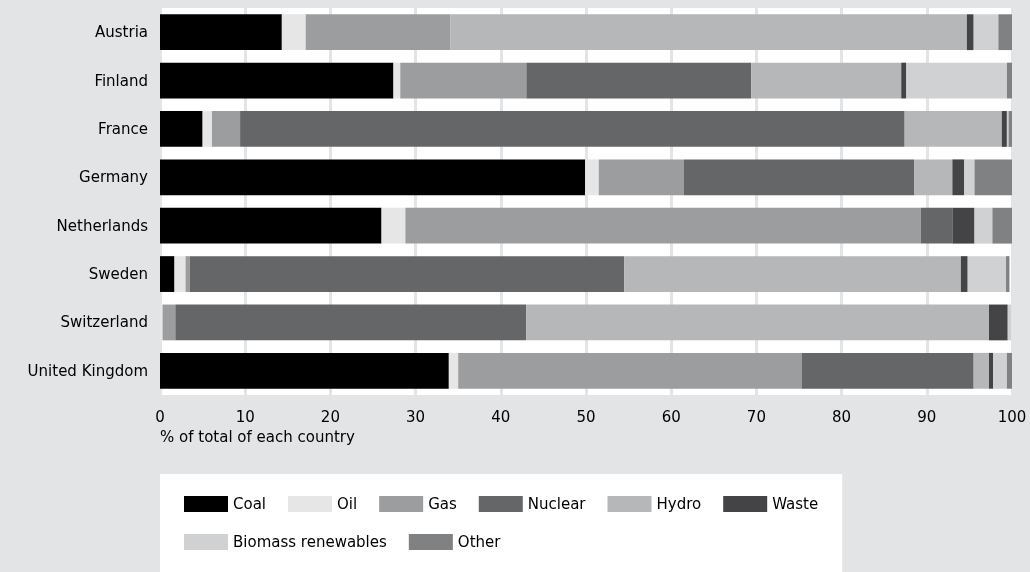 Image resolution: width=1030 pixels, height=572 pixels. Describe the element at coordinates (104, 322) in the screenshot. I see `y-tick-label: Switzerland` at that location.